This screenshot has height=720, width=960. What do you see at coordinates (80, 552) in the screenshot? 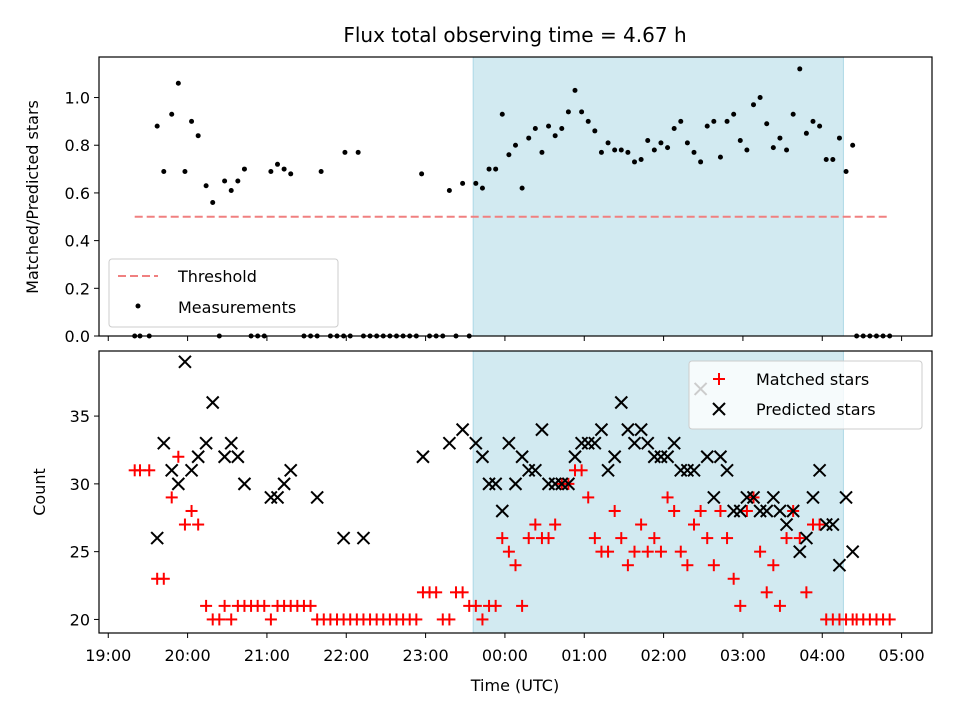
I see `count-y-tick-label: 25` at bounding box center [80, 552].